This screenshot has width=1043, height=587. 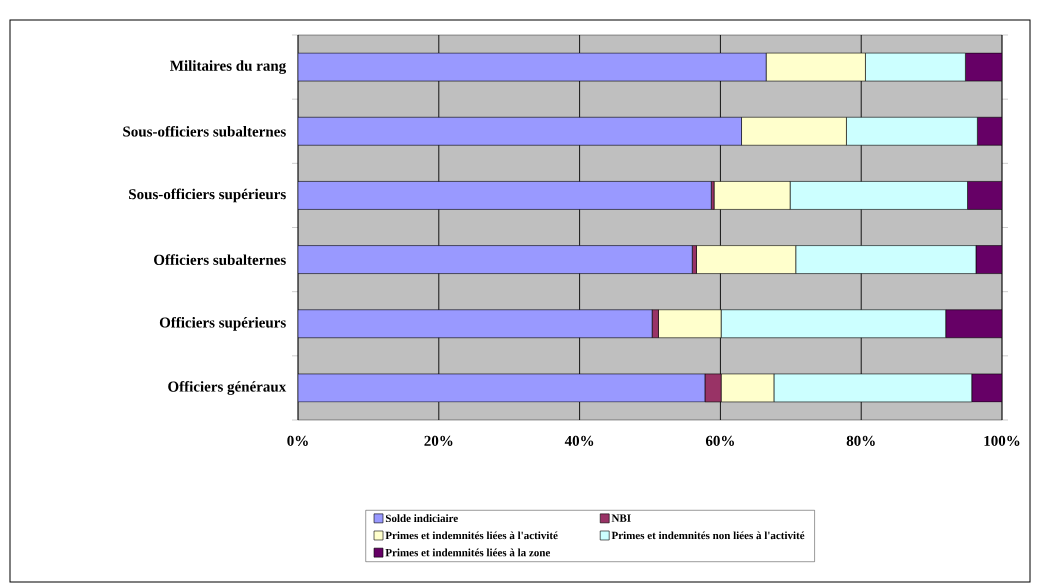 I want to click on y-tick-label: Officiers subalternes, so click(x=220, y=259).